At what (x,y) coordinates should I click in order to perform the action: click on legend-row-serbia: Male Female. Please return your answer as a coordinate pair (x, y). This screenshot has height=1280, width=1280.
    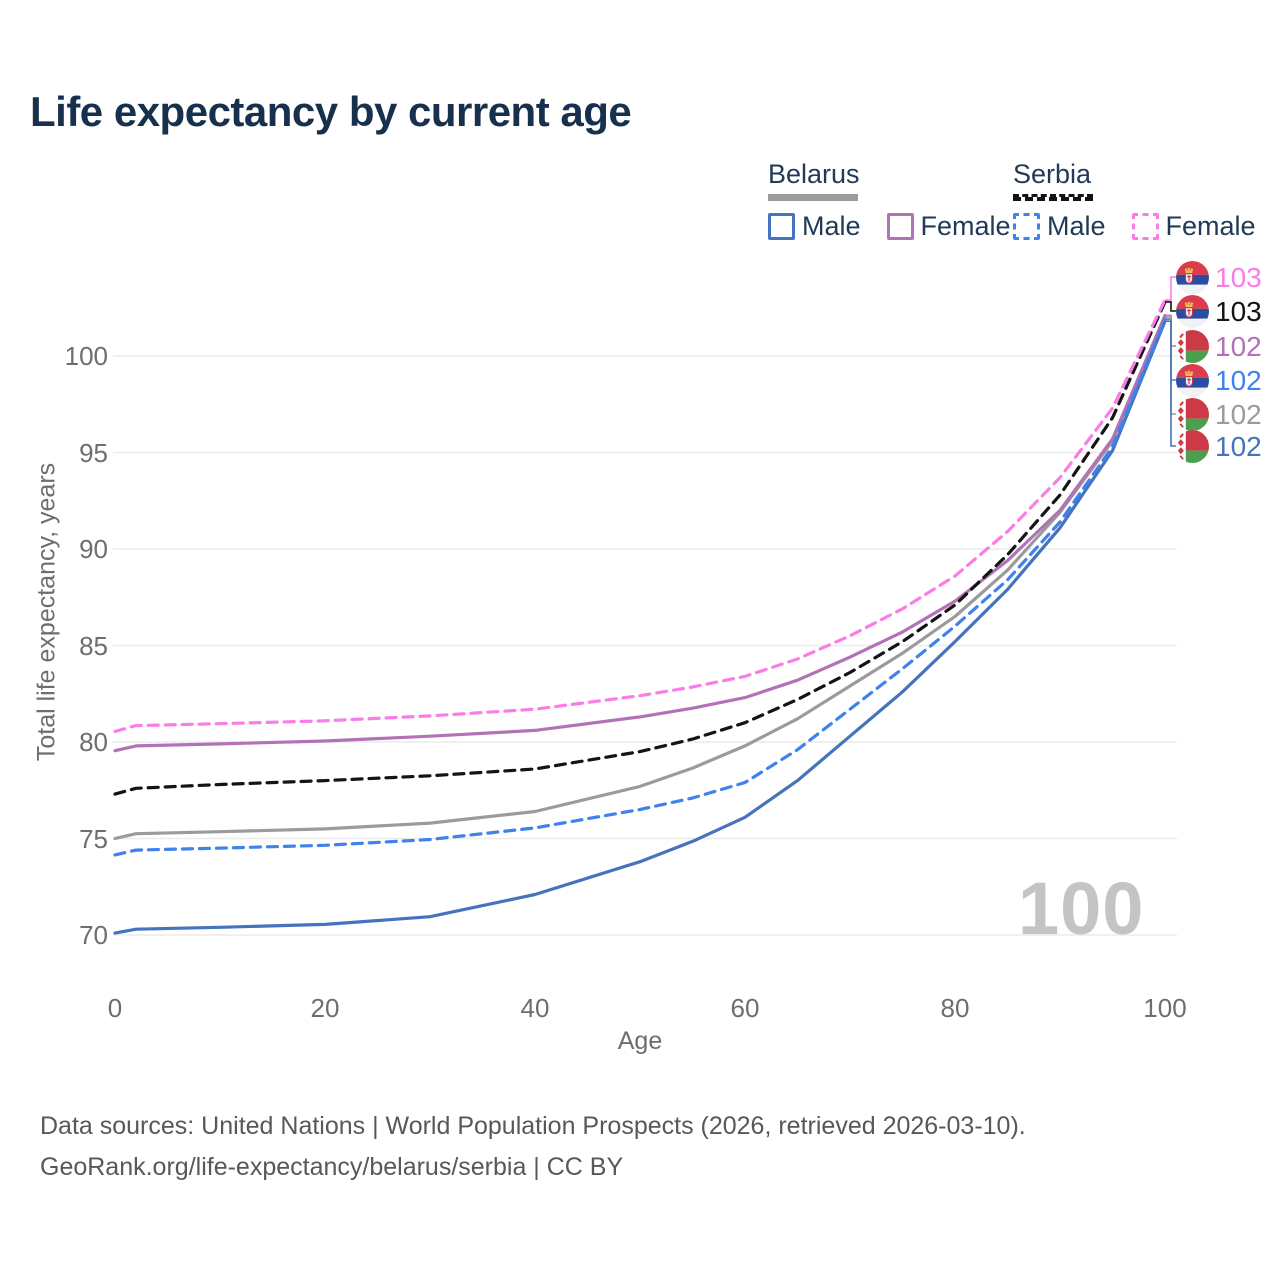
    Looking at the image, I should click on (1146, 226).